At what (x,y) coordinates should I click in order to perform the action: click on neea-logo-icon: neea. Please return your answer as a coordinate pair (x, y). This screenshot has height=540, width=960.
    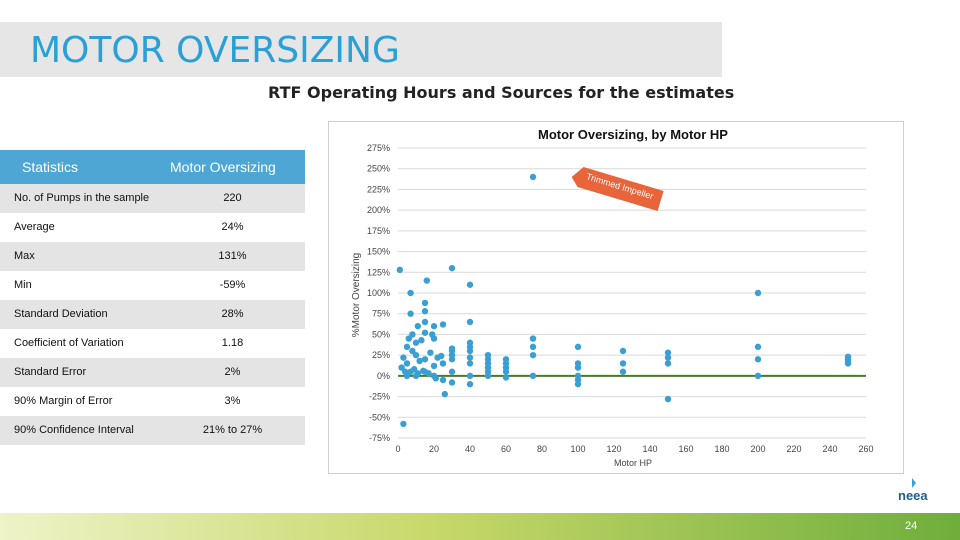
    Looking at the image, I should click on (913, 490).